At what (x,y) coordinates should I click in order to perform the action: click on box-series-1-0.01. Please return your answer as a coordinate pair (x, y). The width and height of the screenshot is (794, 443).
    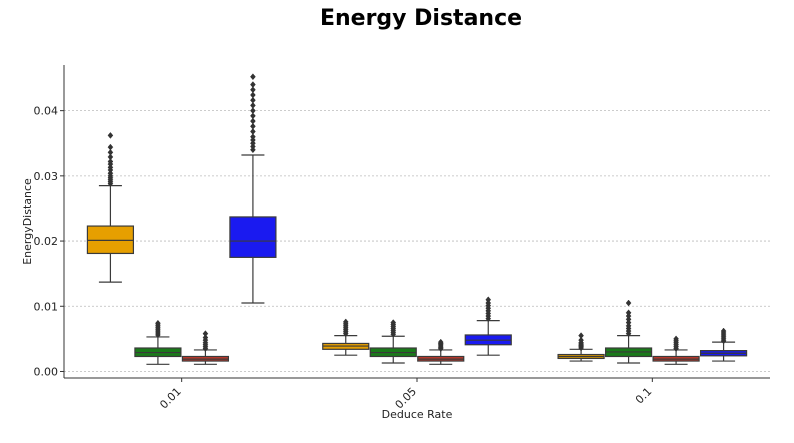
    Looking at the image, I should click on (110, 207).